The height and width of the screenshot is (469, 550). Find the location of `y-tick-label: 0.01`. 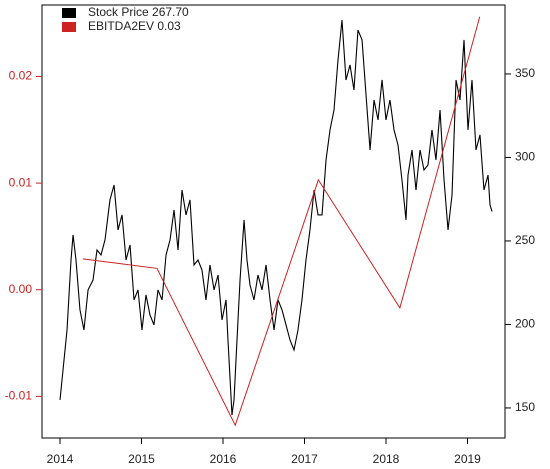

y-tick-label: 0.01 is located at coordinates (21, 182).